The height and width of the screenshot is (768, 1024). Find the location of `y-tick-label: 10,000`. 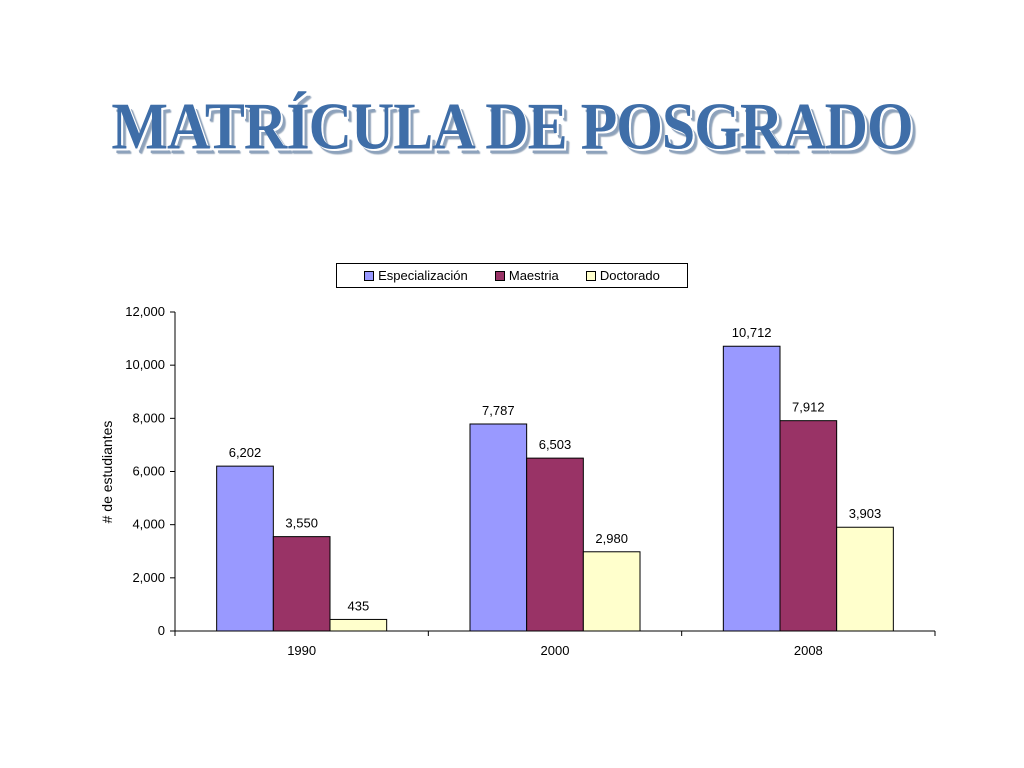

y-tick-label: 10,000 is located at coordinates (145, 364).